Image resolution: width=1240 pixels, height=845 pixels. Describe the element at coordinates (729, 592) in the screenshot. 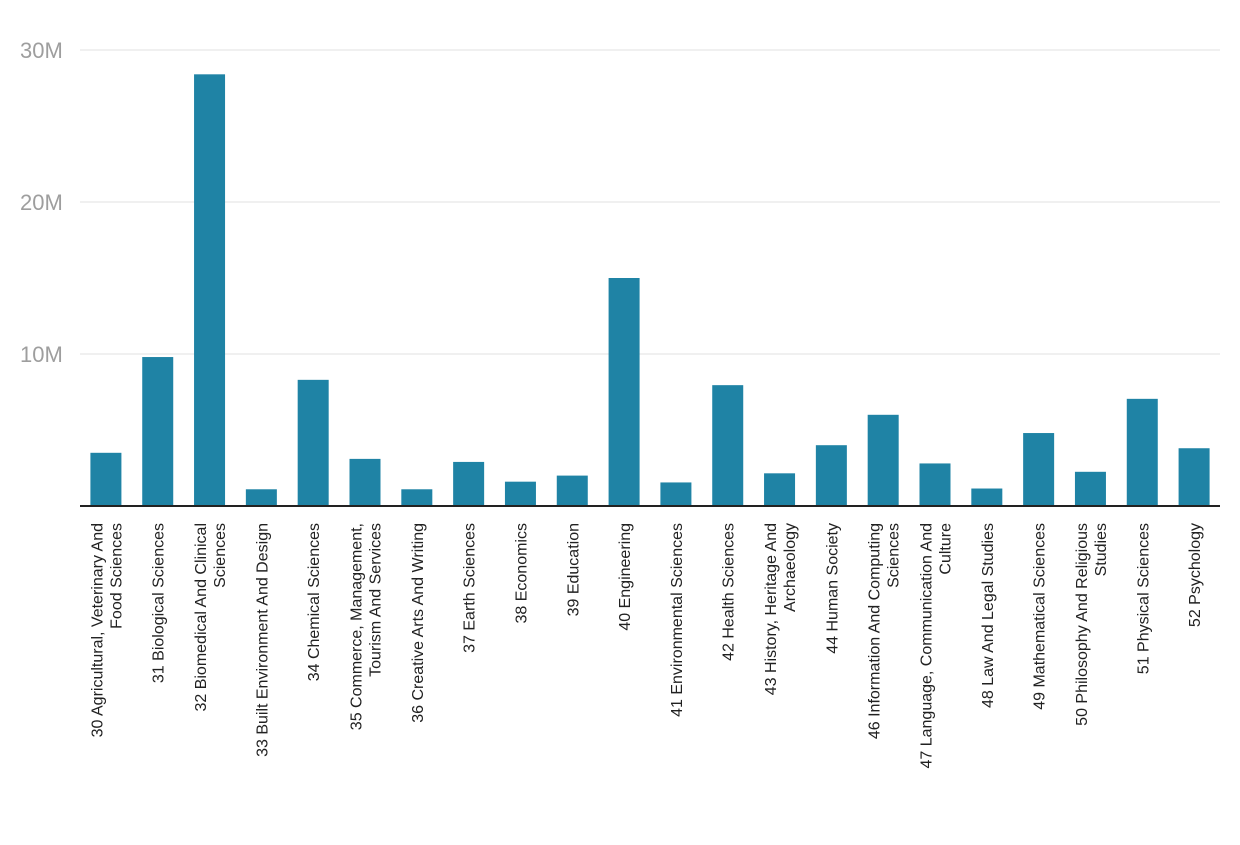

I see `x-tick-label: 42 Health Sciences` at that location.